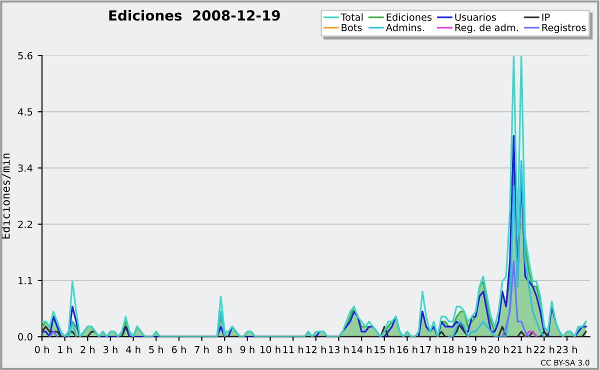 This screenshot has height=370, width=600. Describe the element at coordinates (498, 350) in the screenshot. I see `x-tick-label: 20 h` at that location.